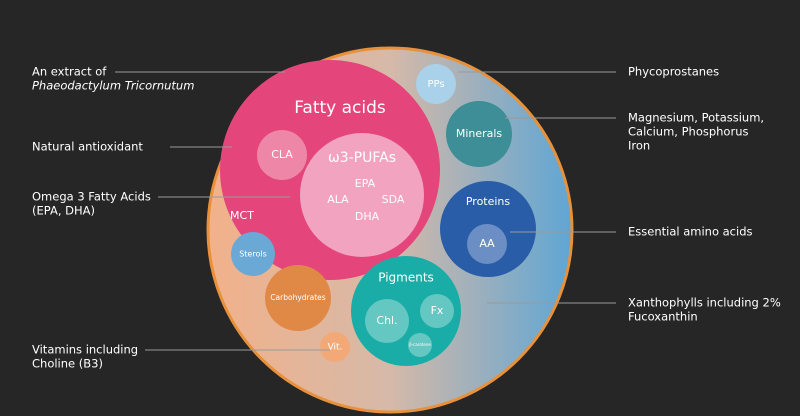  I want to click on aa-circle, so click(487, 244).